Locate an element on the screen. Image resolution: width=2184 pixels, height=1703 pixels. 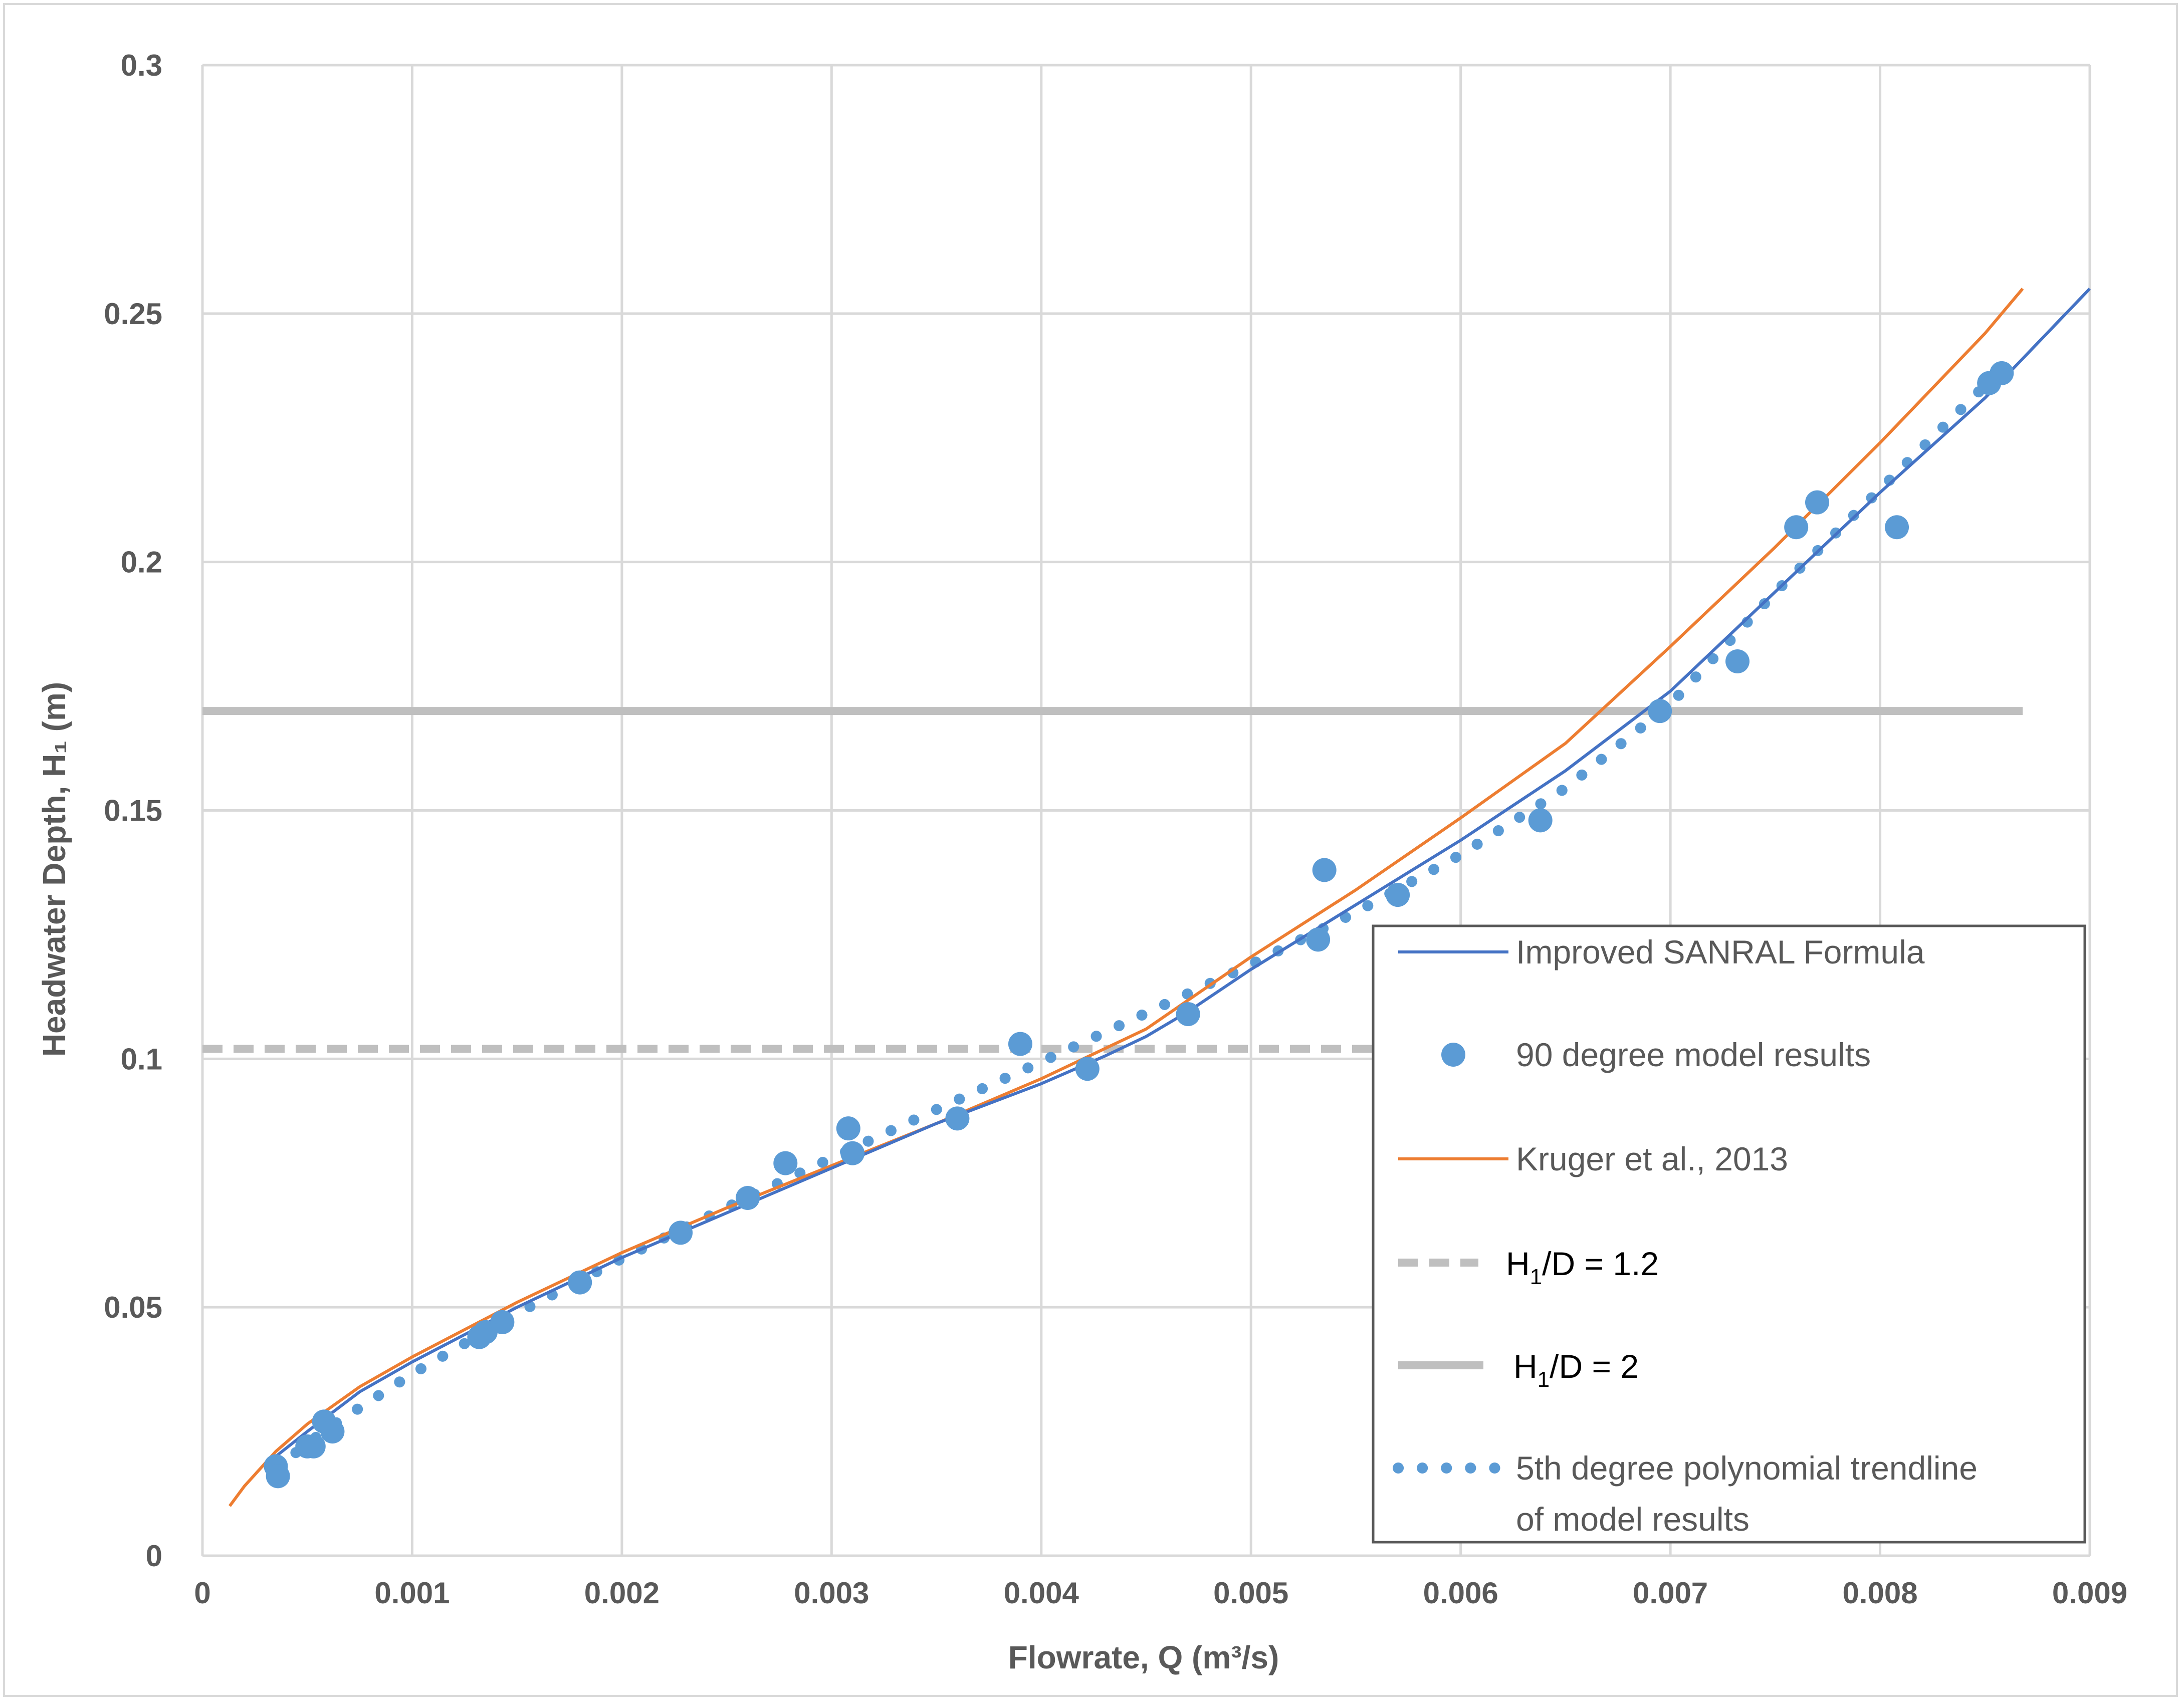
legend-label-sanral: Improved SANRAL Formula is located at coordinates (1720, 952).